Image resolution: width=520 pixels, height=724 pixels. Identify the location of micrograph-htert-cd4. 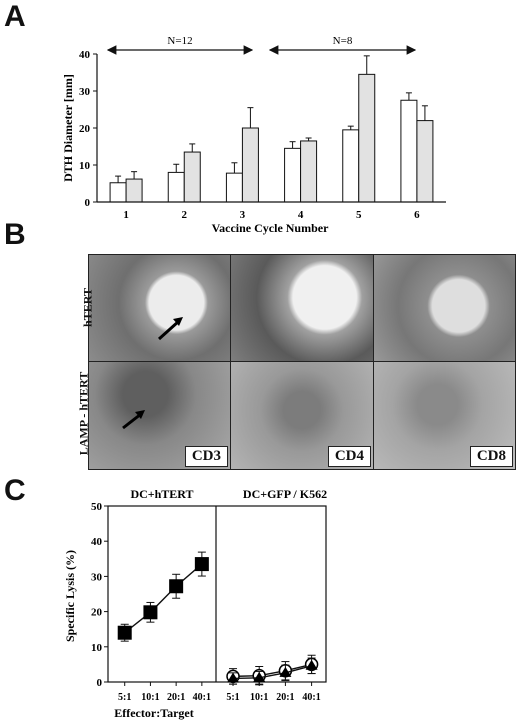
(302, 308).